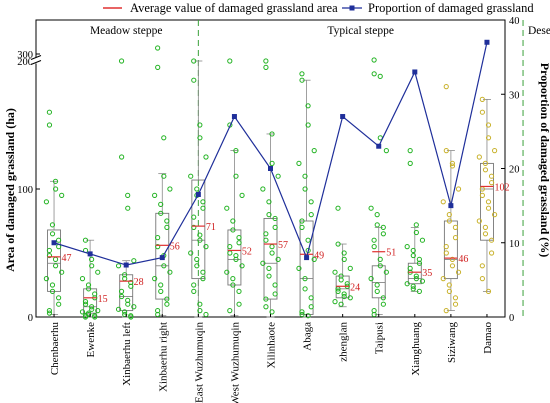  What do you see at coordinates (544, 160) in the screenshot?
I see `y-axis-right-label: Proportion of damaged grassland (%)` at bounding box center [544, 160].